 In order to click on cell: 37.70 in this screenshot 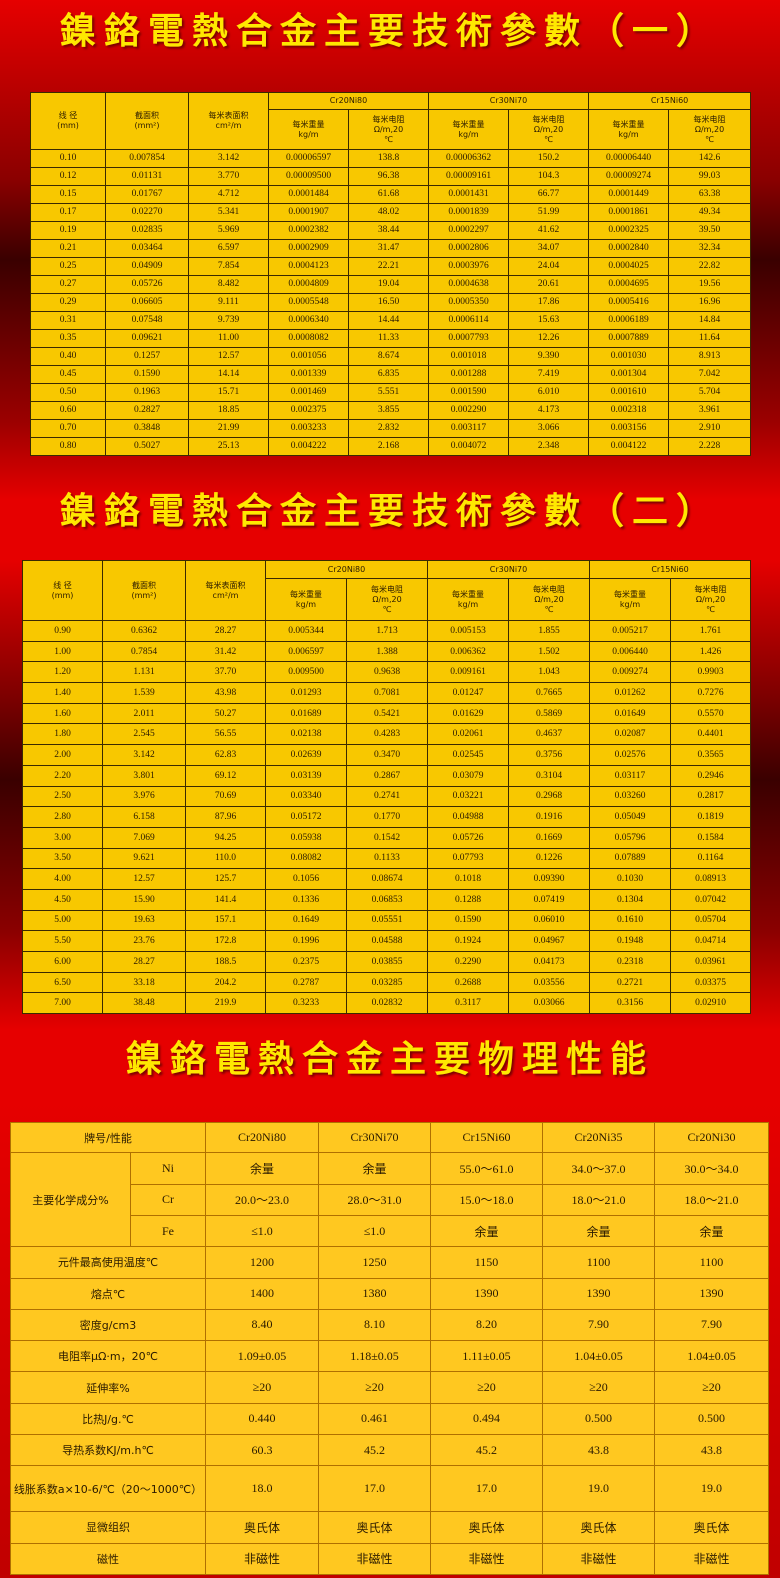, I will do `click(225, 672)`.